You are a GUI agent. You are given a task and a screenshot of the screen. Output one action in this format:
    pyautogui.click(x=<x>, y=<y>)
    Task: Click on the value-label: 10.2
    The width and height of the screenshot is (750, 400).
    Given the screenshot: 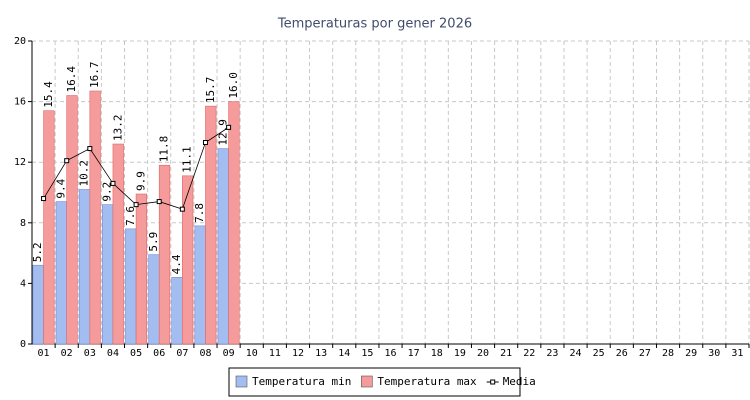 What is the action you would take?
    pyautogui.click(x=84, y=173)
    